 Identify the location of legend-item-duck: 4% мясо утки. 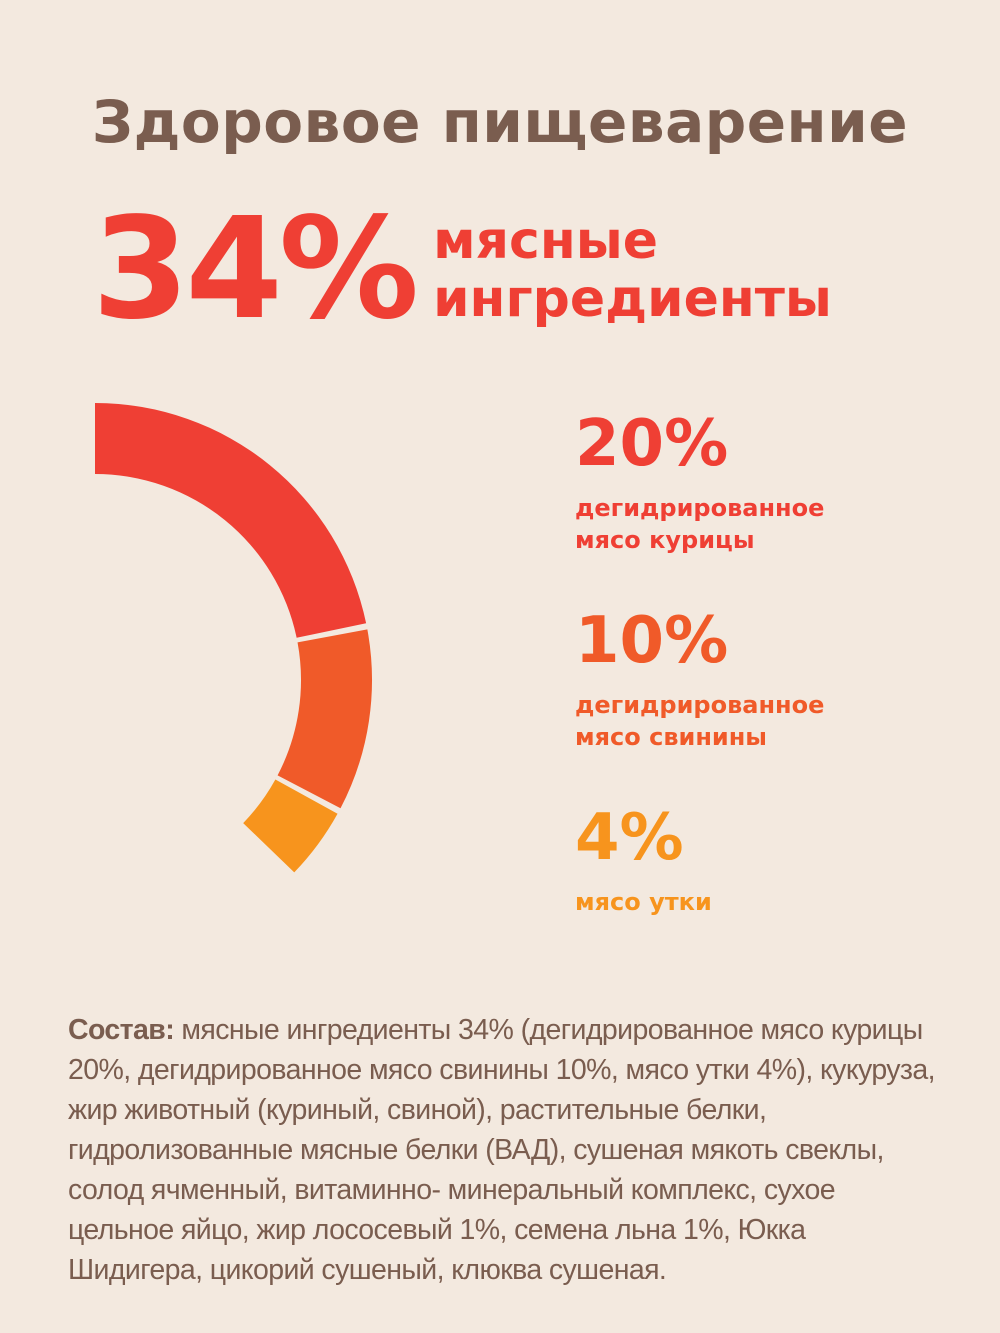
(643, 862).